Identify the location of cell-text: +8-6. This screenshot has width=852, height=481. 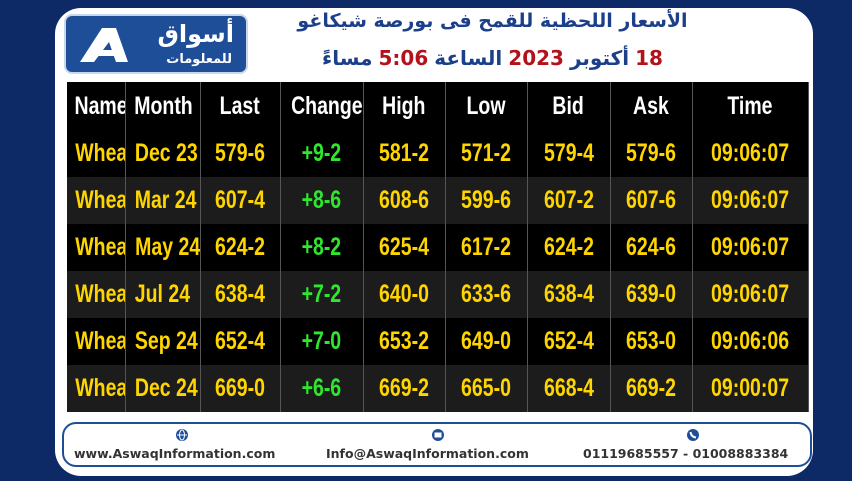
(321, 200).